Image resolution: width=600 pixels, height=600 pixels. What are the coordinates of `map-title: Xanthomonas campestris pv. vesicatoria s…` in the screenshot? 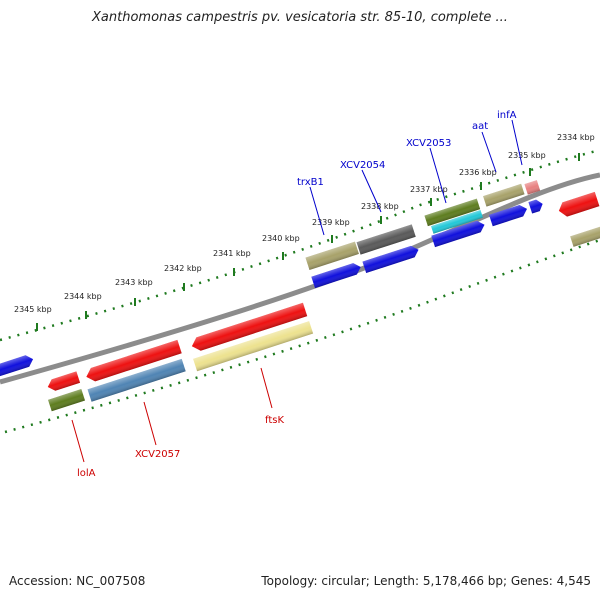 It's located at (300, 17).